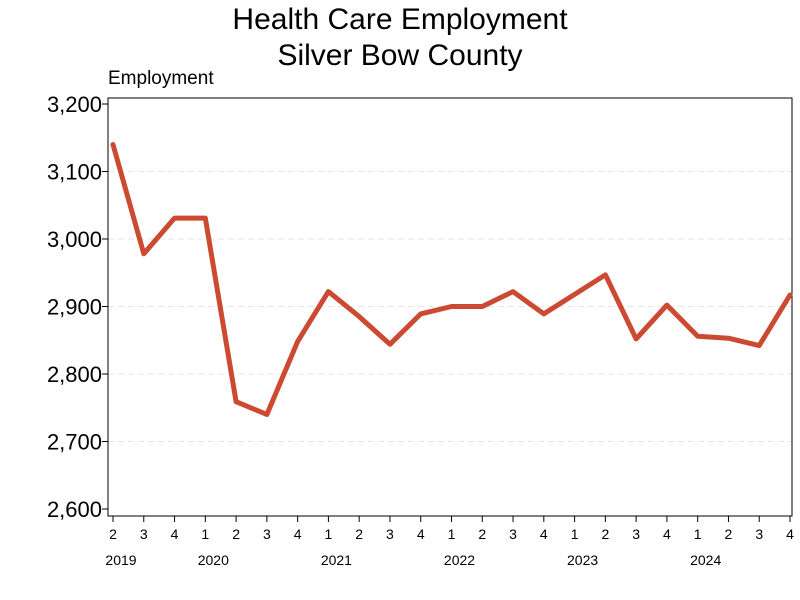  Describe the element at coordinates (582, 560) in the screenshot. I see `x-year-label: 2023` at that location.